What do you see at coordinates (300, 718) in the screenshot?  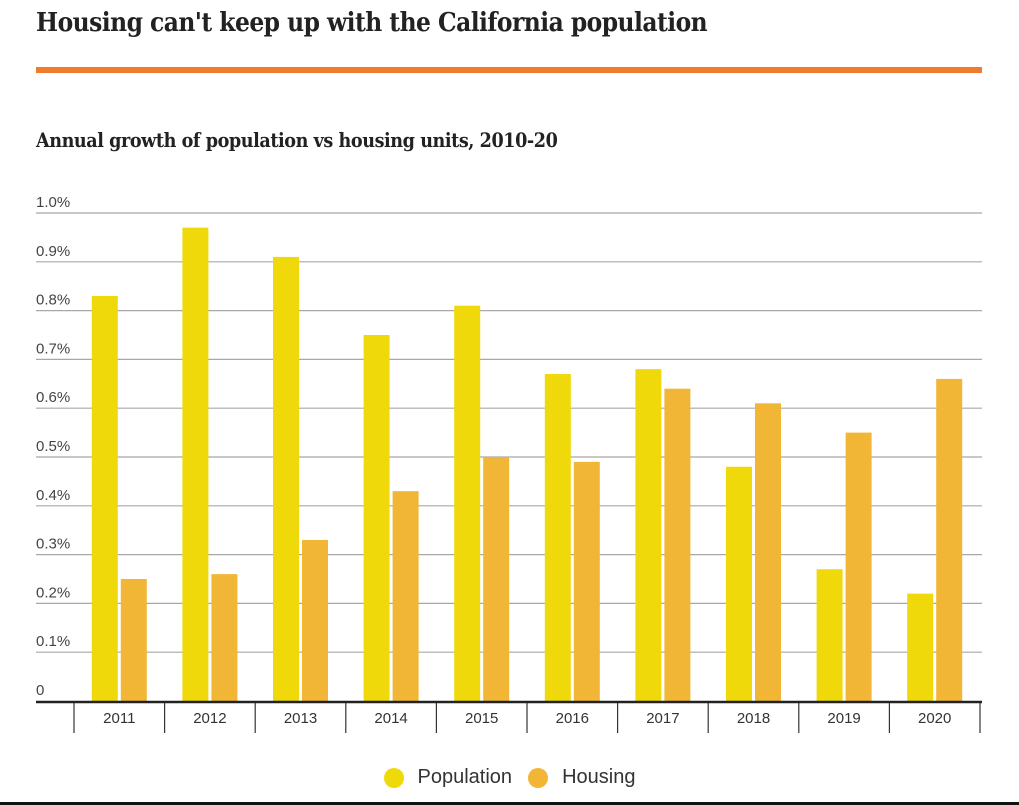 I see `x-tick-label: 2013` at bounding box center [300, 718].